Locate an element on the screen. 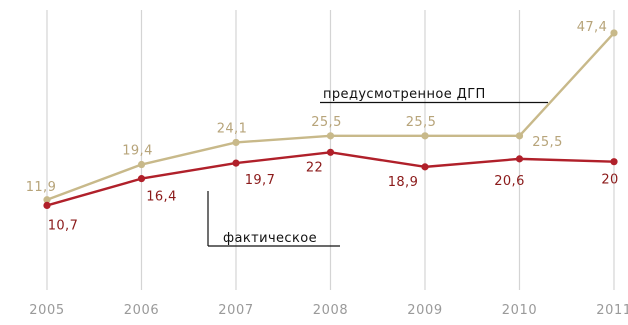 The width and height of the screenshot is (628, 325). x-axis-ticks: 2005 2006 2007 2008 2009 2010 2011 is located at coordinates (328, 310).